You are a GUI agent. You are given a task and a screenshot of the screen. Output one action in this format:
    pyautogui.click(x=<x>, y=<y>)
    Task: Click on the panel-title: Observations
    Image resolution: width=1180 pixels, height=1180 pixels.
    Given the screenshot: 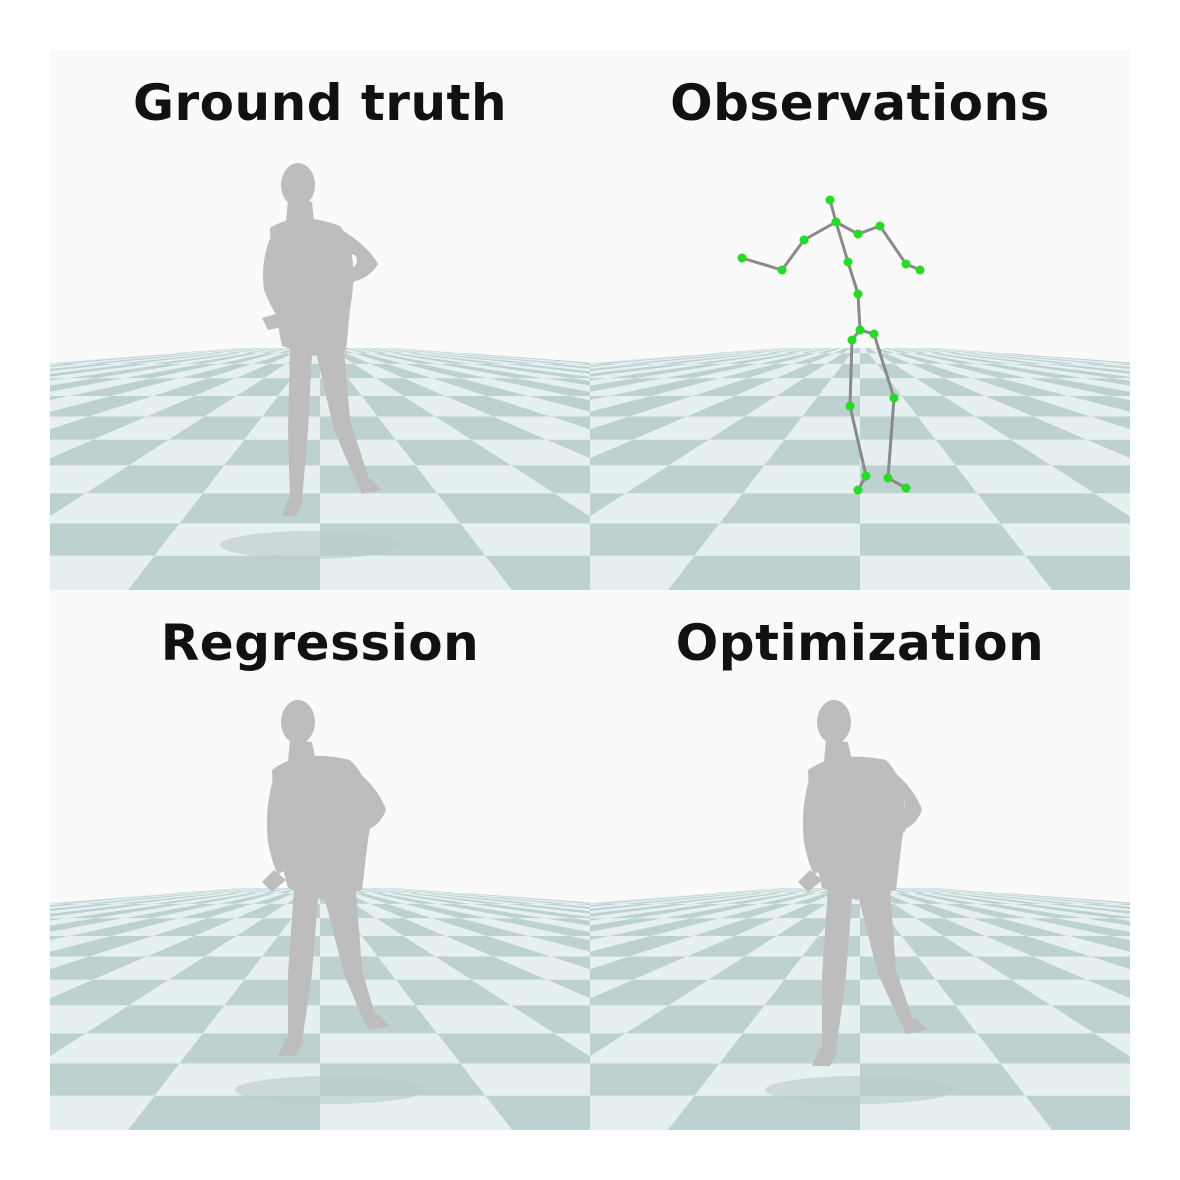 What is the action you would take?
    pyautogui.click(x=860, y=103)
    